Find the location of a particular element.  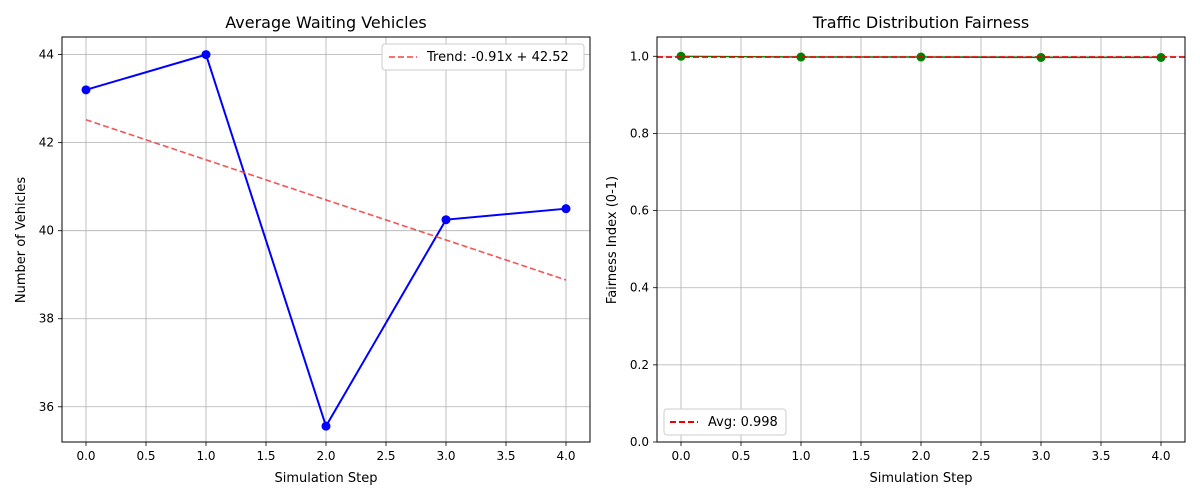

y-axis-label: Number of Vehicles is located at coordinates (21, 240).